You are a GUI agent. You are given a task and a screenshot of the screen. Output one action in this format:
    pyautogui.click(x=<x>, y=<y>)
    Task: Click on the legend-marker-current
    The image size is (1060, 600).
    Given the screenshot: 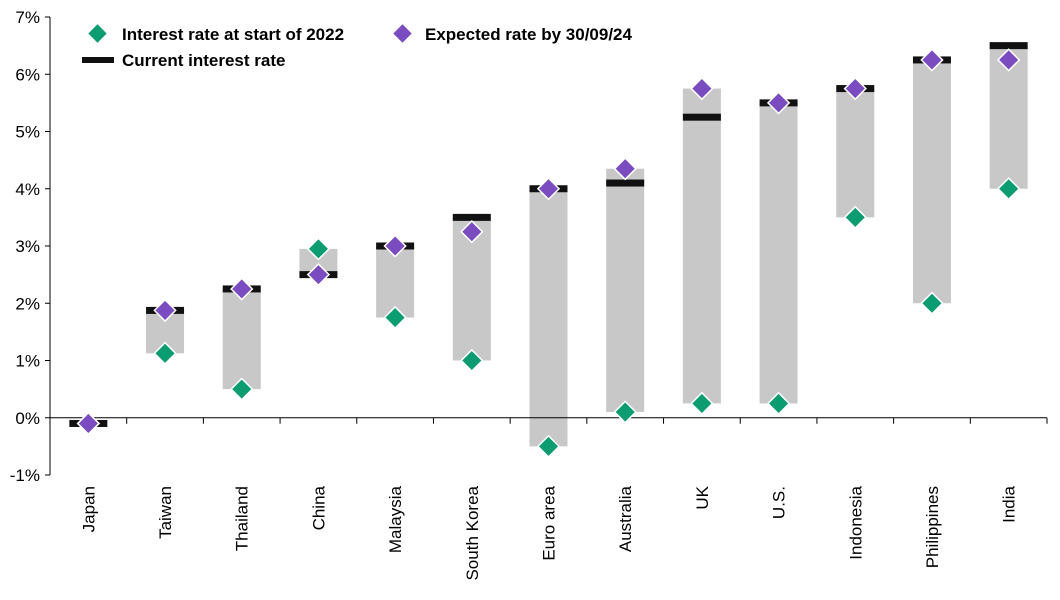 What is the action you would take?
    pyautogui.click(x=98, y=60)
    